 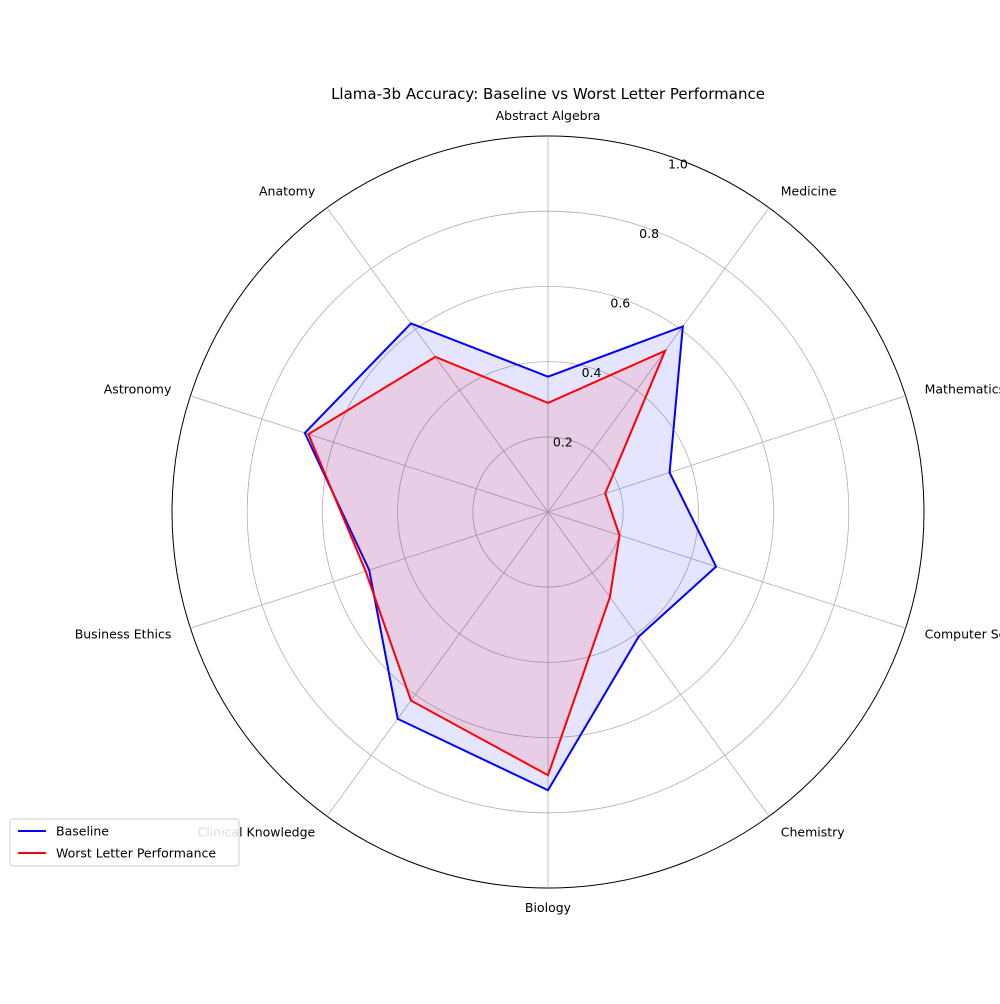 What do you see at coordinates (678, 164) in the screenshot?
I see `r-tick-label: 1.0` at bounding box center [678, 164].